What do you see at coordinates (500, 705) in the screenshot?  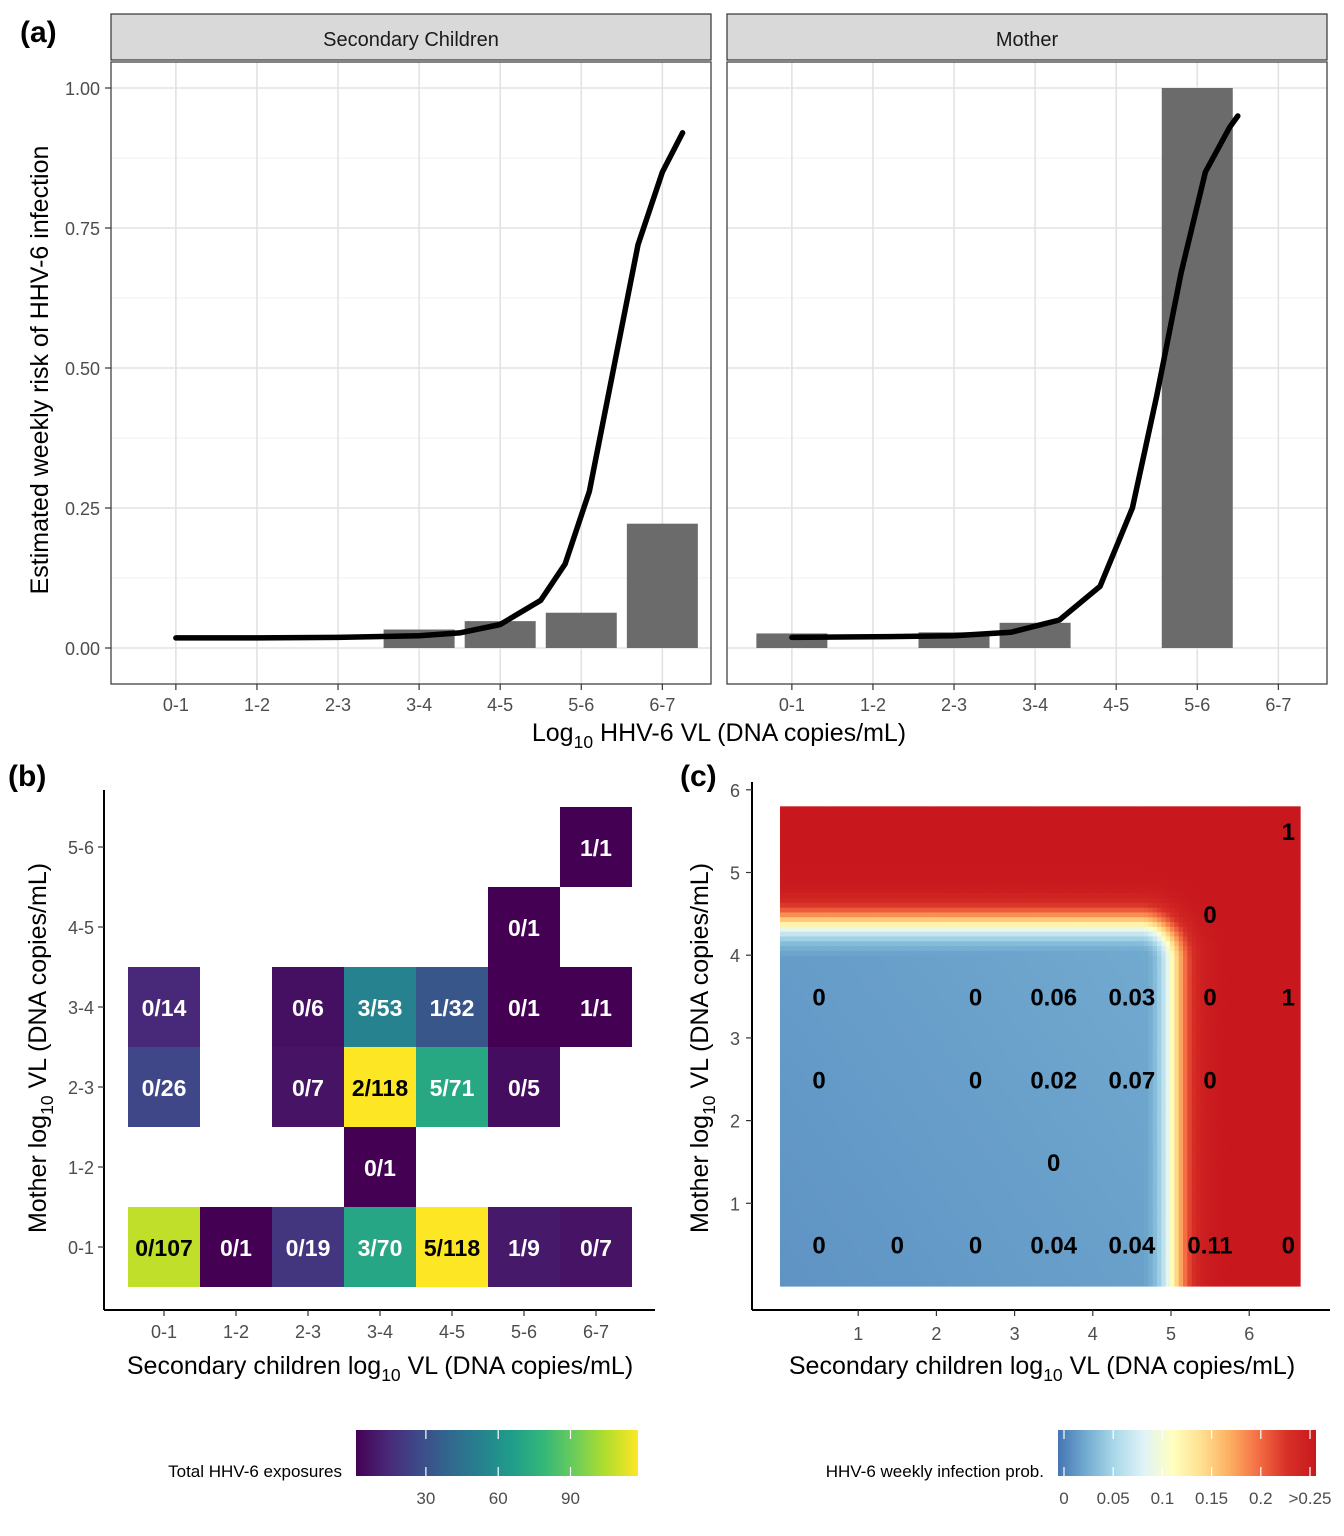 I see `x-tick-label: 4-5` at bounding box center [500, 705].